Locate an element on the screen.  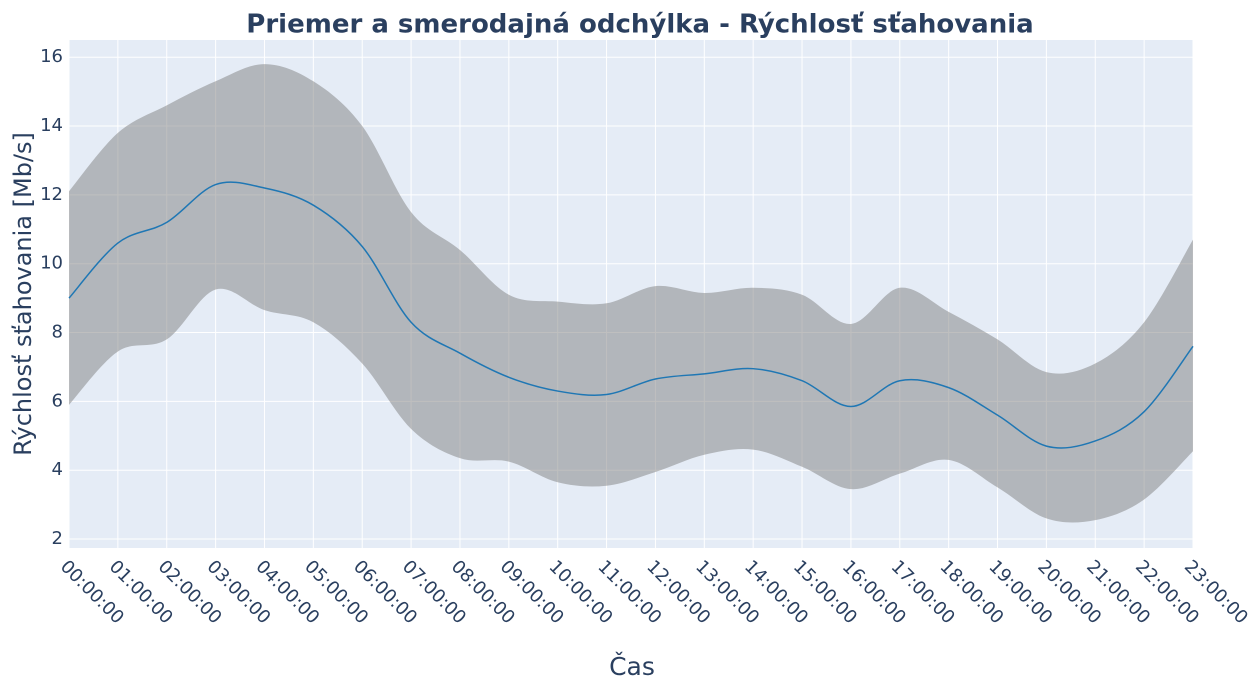
y-tick-label: 4 is located at coordinates (57, 469).